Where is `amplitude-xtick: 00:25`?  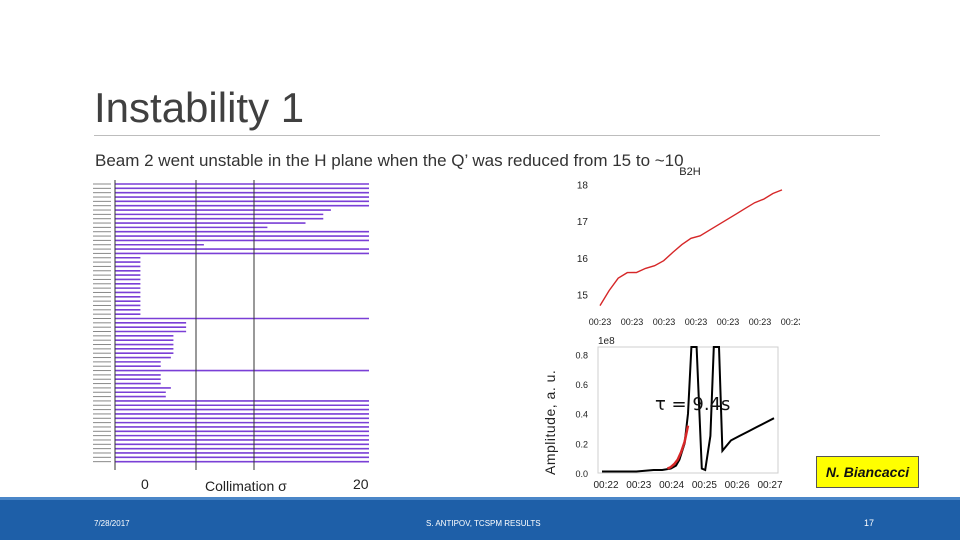
amplitude-xtick: 00:25 is located at coordinates (704, 485).